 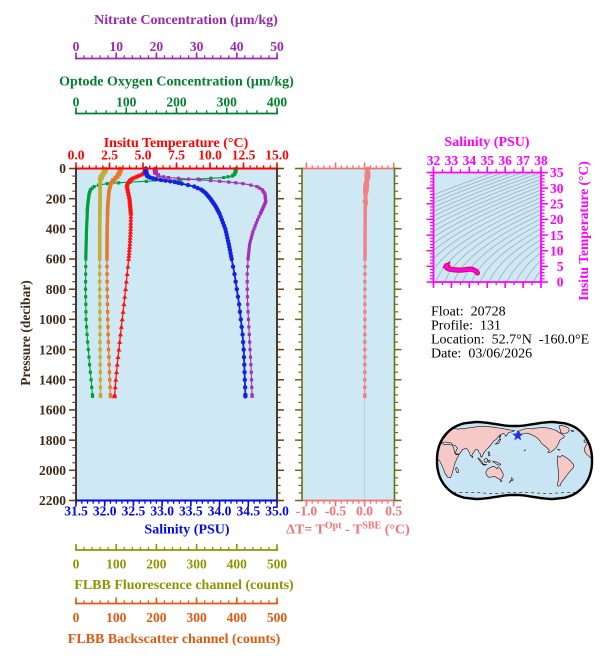 What do you see at coordinates (558, 449) in the screenshot?
I see `continent-cuba` at bounding box center [558, 449].